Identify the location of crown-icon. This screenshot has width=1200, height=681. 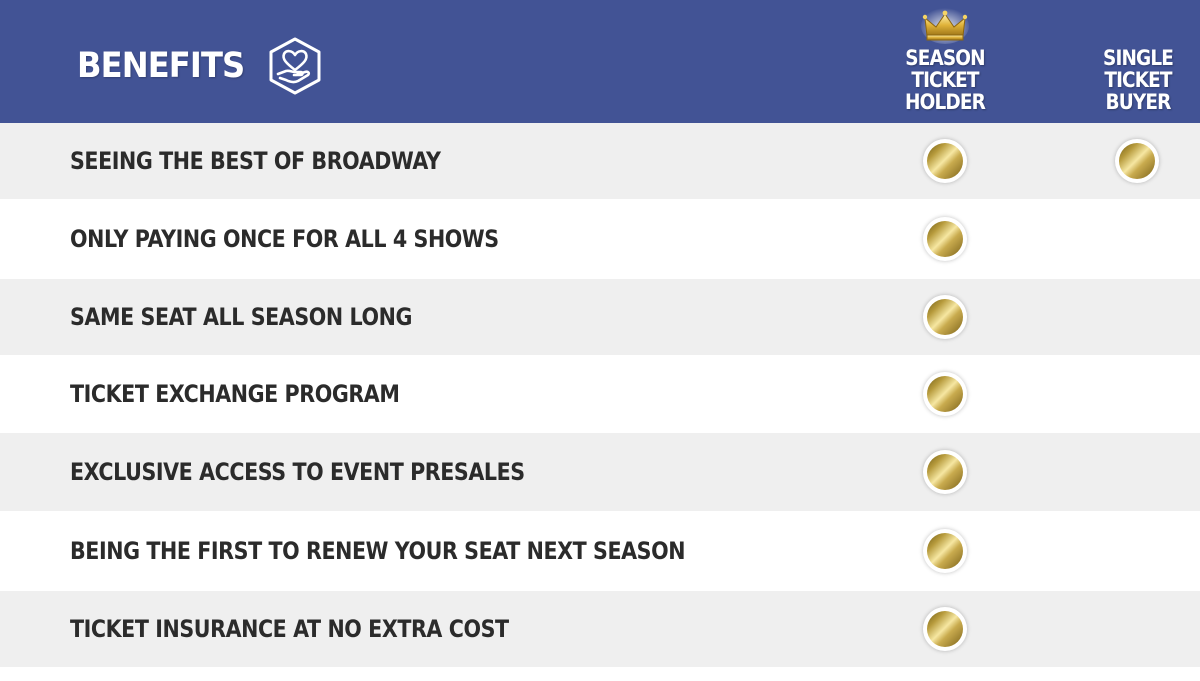
(945, 26).